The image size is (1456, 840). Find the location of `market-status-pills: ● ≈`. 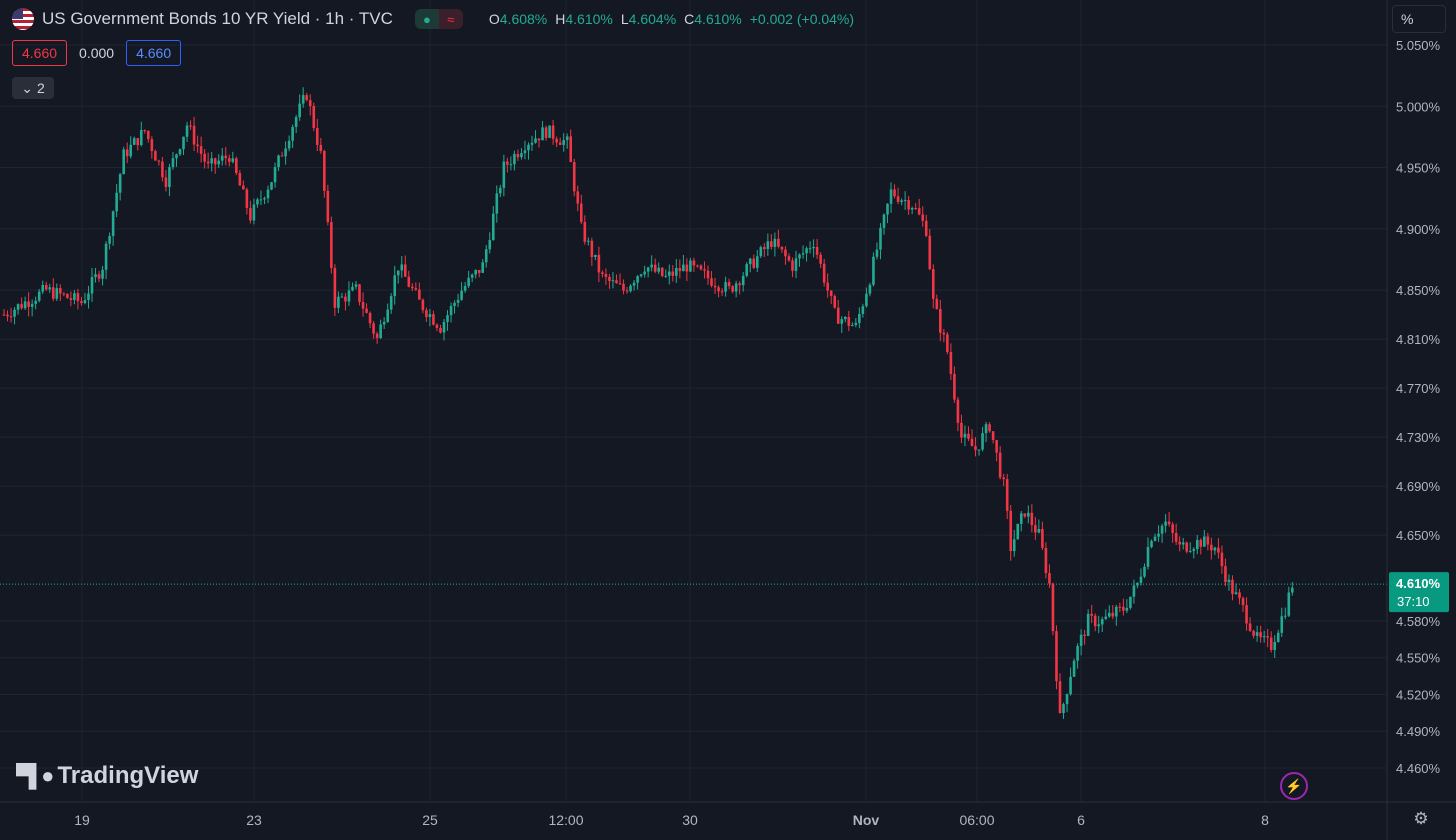

market-status-pills: ● ≈ is located at coordinates (438, 19).